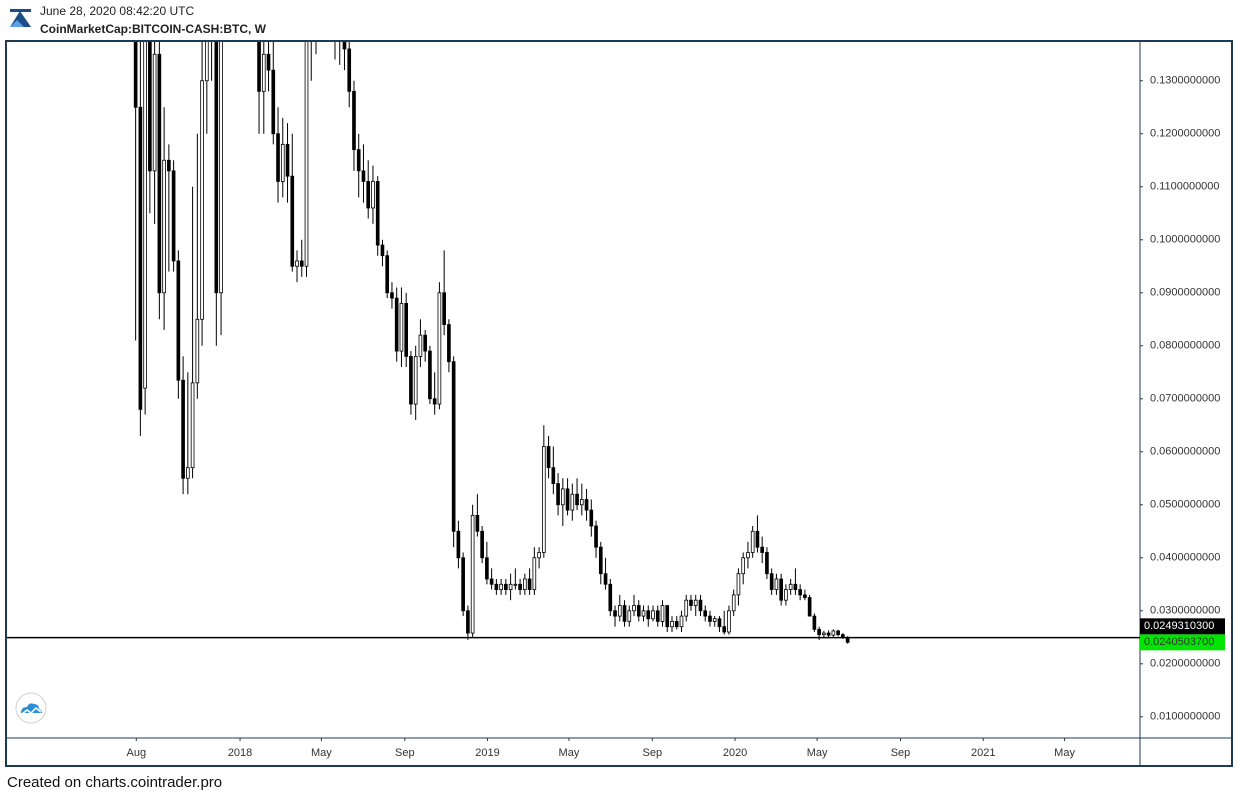  Describe the element at coordinates (117, 11) in the screenshot. I see `timestamp: June 28, 2020 08:42:20 UTC` at that location.